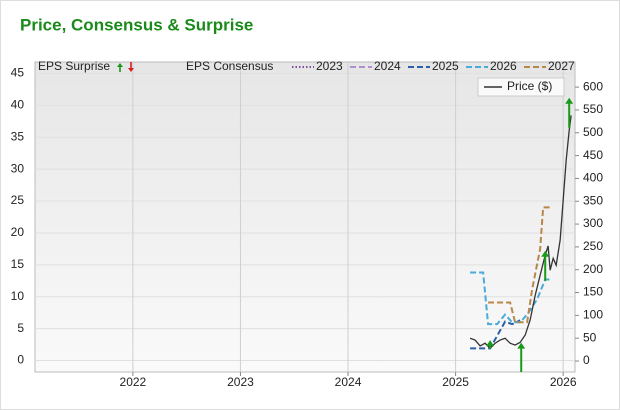 This screenshot has height=410, width=620. I want to click on y-tick-label: 45, so click(18, 73).